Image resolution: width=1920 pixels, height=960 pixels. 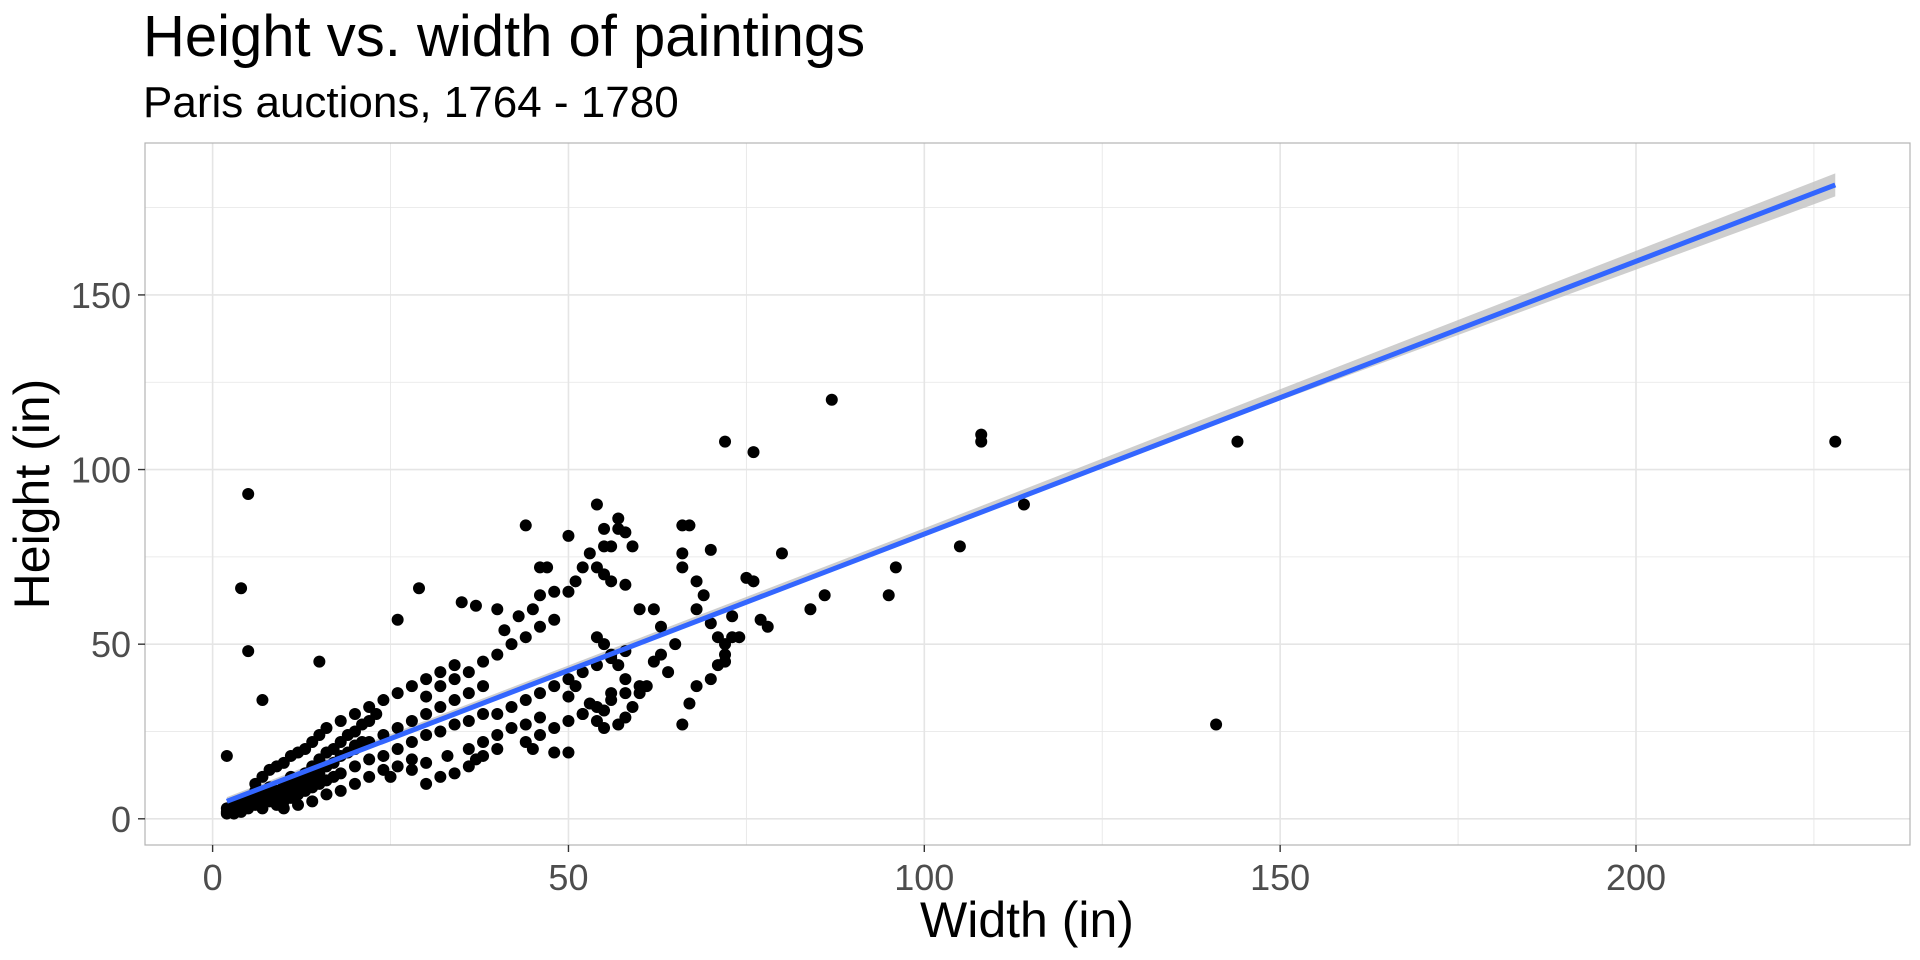 I want to click on x-tick-label: 150, so click(x=1280, y=877).